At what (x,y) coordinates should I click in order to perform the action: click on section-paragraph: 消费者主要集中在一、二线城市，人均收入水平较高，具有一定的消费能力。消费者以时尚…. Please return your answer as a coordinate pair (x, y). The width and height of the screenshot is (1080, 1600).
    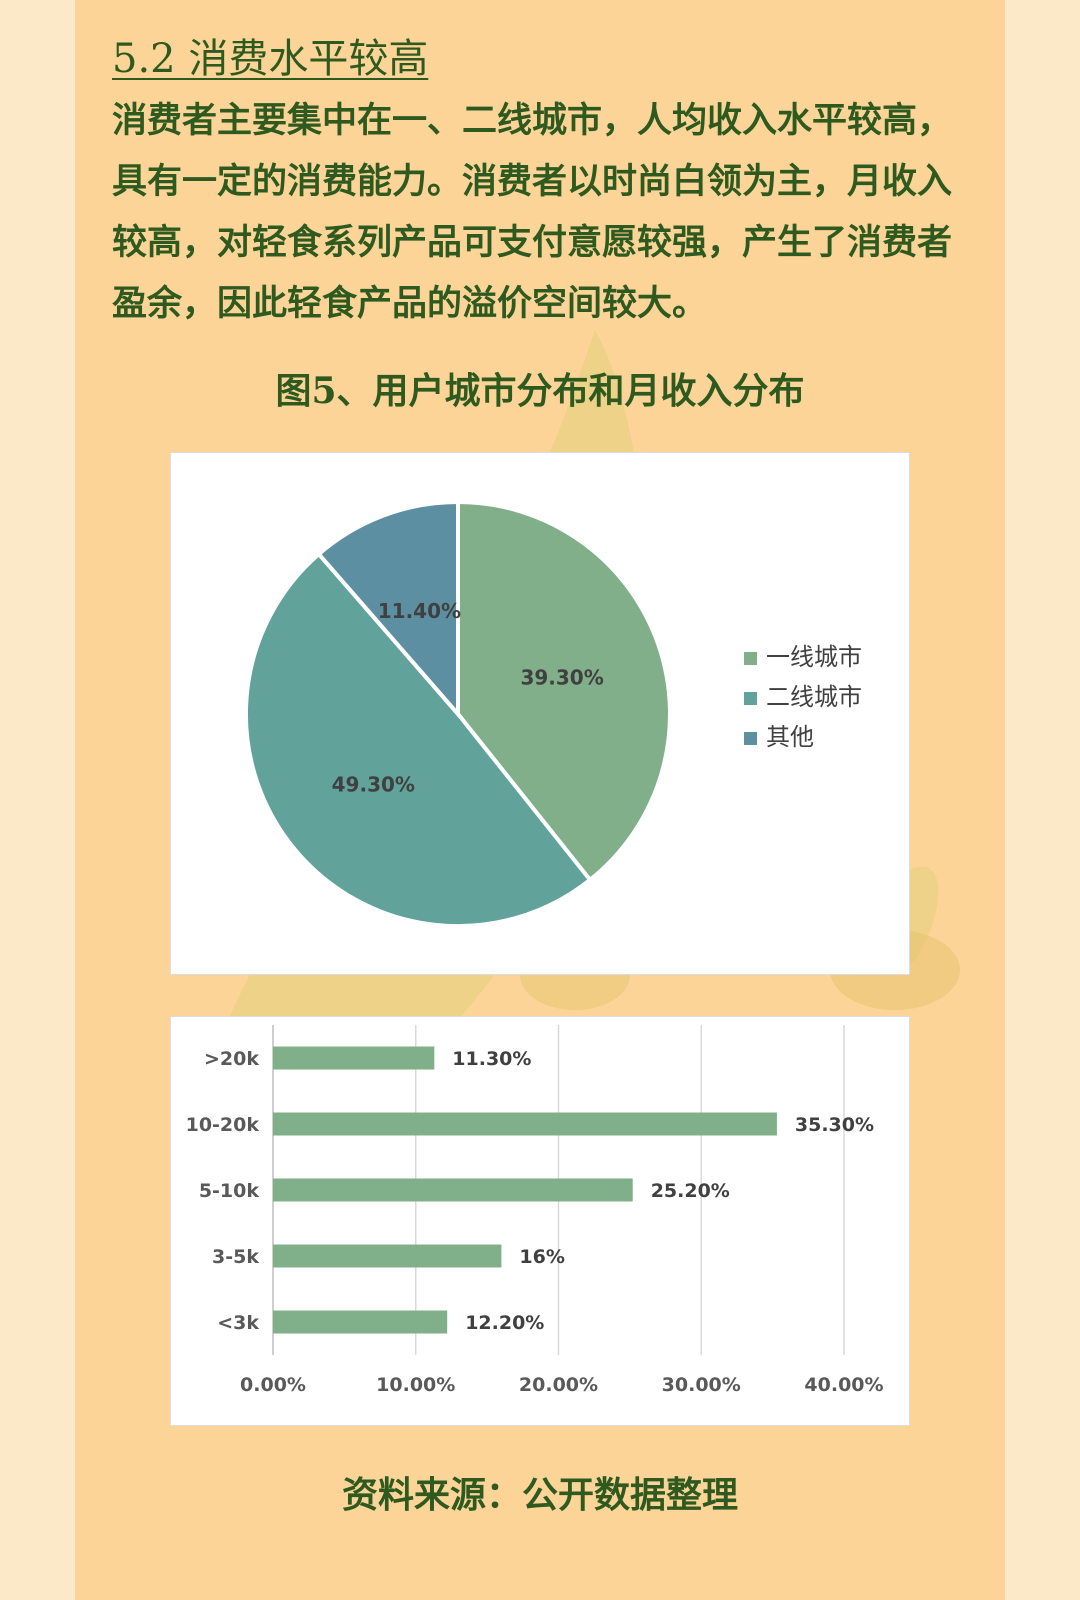
    Looking at the image, I should click on (532, 212).